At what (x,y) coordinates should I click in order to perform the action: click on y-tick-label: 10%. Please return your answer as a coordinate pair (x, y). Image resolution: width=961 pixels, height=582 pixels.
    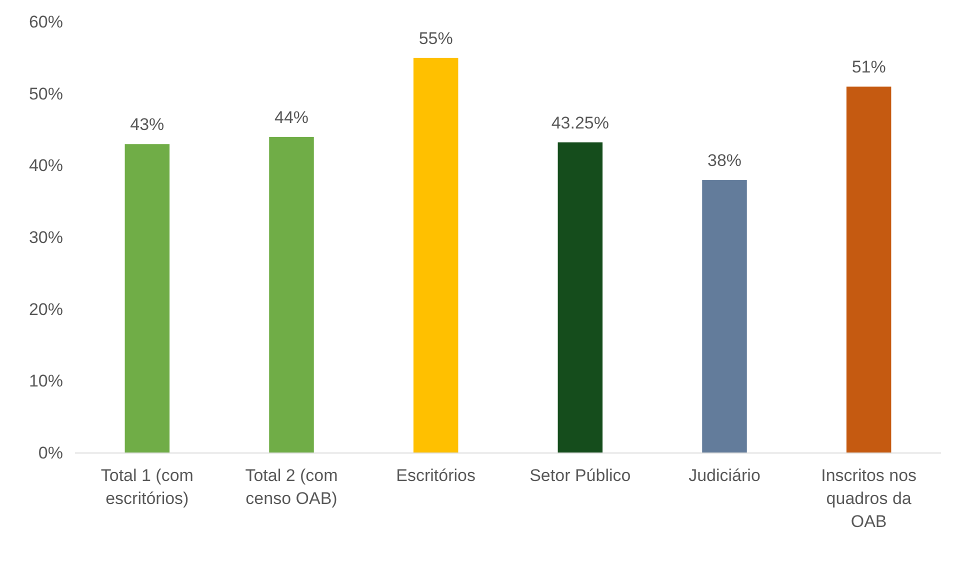
    Looking at the image, I should click on (45, 381).